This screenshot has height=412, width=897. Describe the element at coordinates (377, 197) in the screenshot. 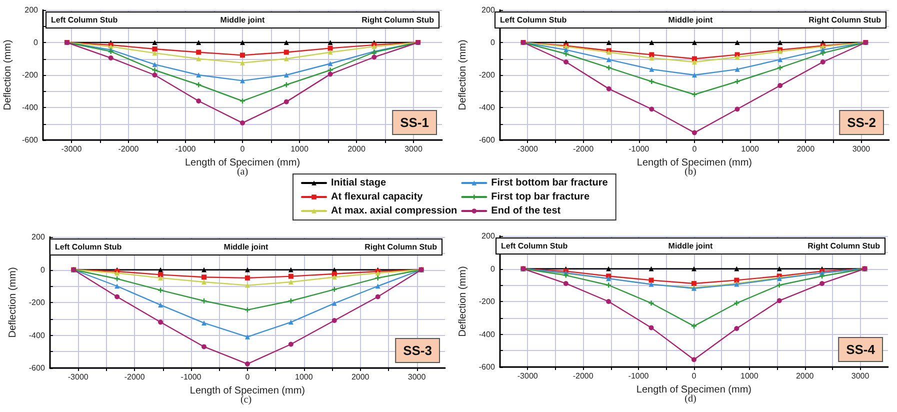

I see `legend-label: At flexural capacity` at that location.